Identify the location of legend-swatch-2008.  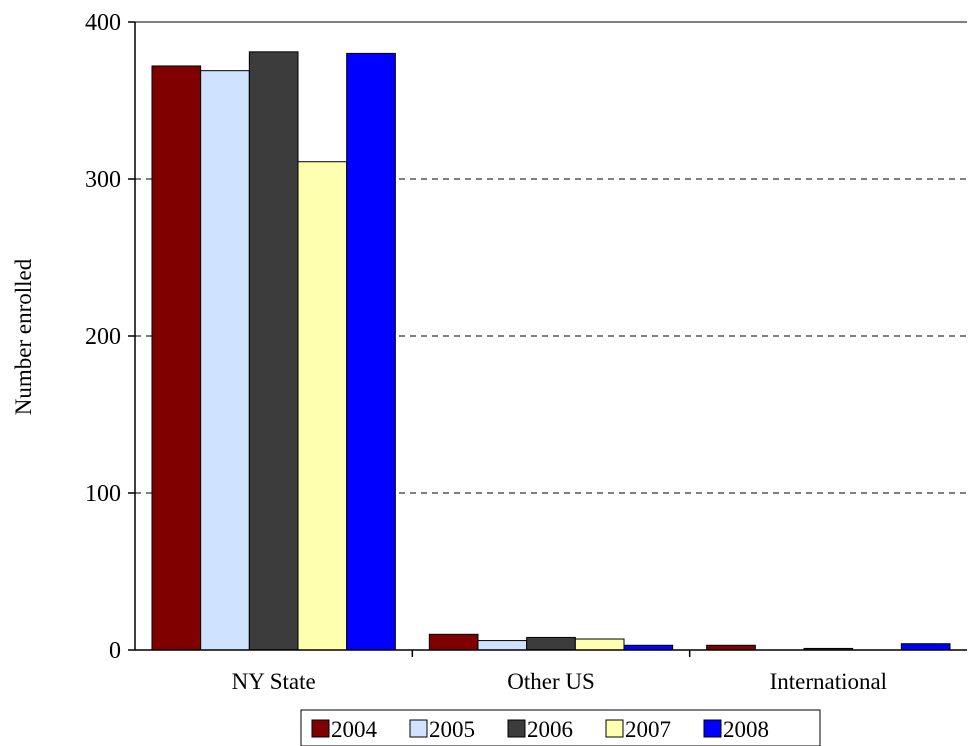
(712, 728).